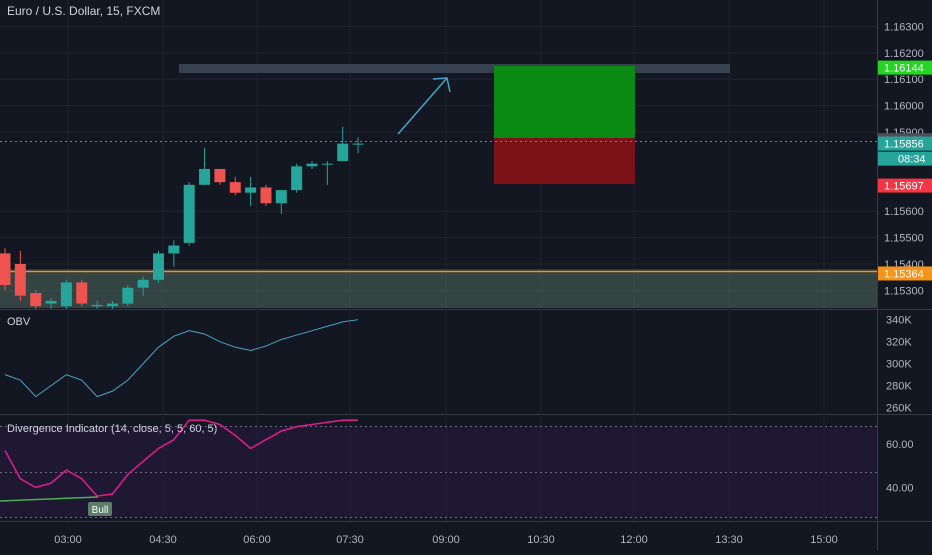  What do you see at coordinates (163, 540) in the screenshot?
I see `time-tick-label: 04:30` at bounding box center [163, 540].